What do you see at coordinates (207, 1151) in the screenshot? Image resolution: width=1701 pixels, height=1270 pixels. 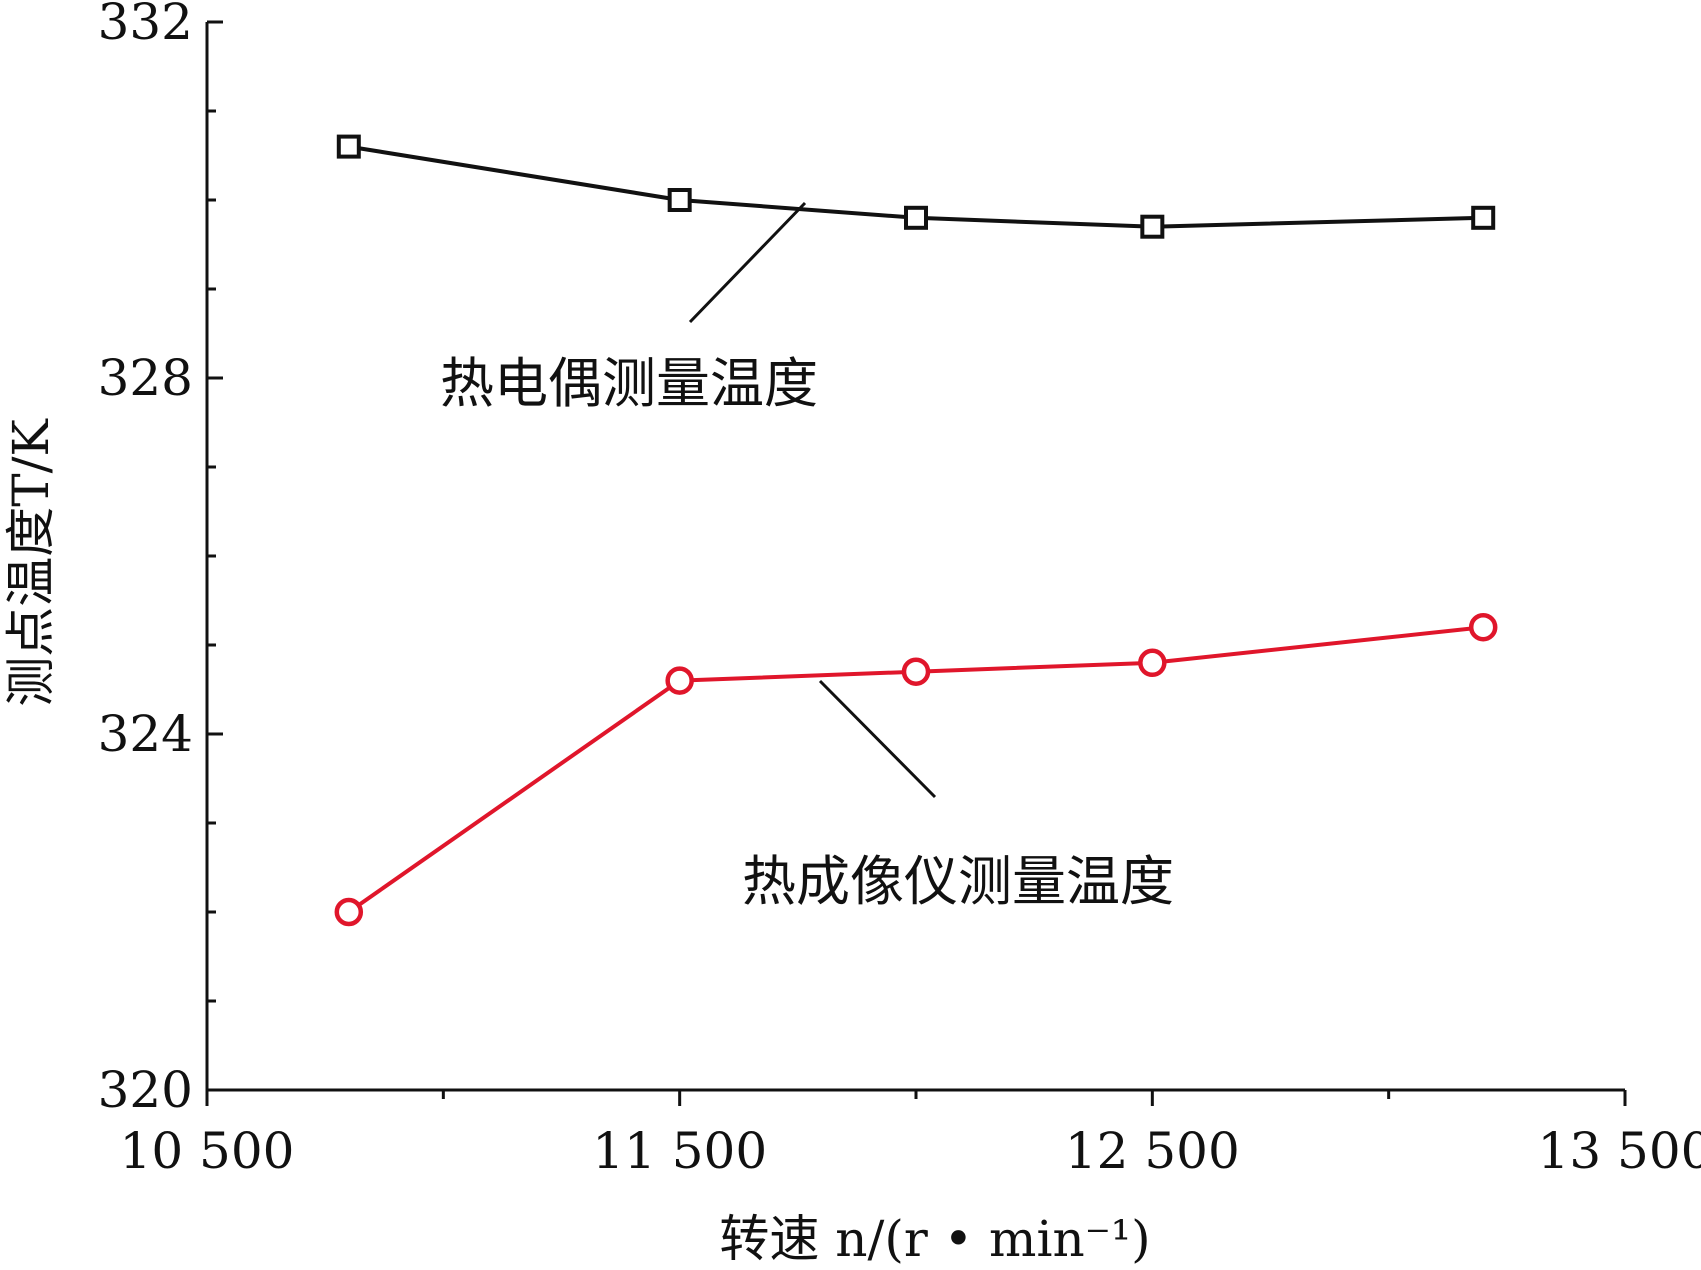 I see `x-tick-label: 10 500` at bounding box center [207, 1151].